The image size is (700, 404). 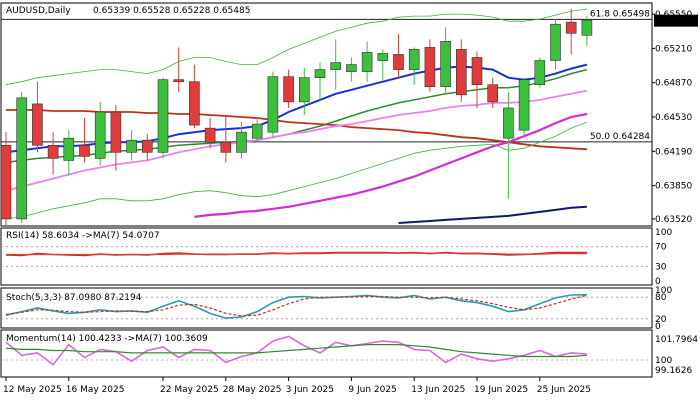 I want to click on x-tick-label: 9 Jun 2025, so click(x=372, y=390).